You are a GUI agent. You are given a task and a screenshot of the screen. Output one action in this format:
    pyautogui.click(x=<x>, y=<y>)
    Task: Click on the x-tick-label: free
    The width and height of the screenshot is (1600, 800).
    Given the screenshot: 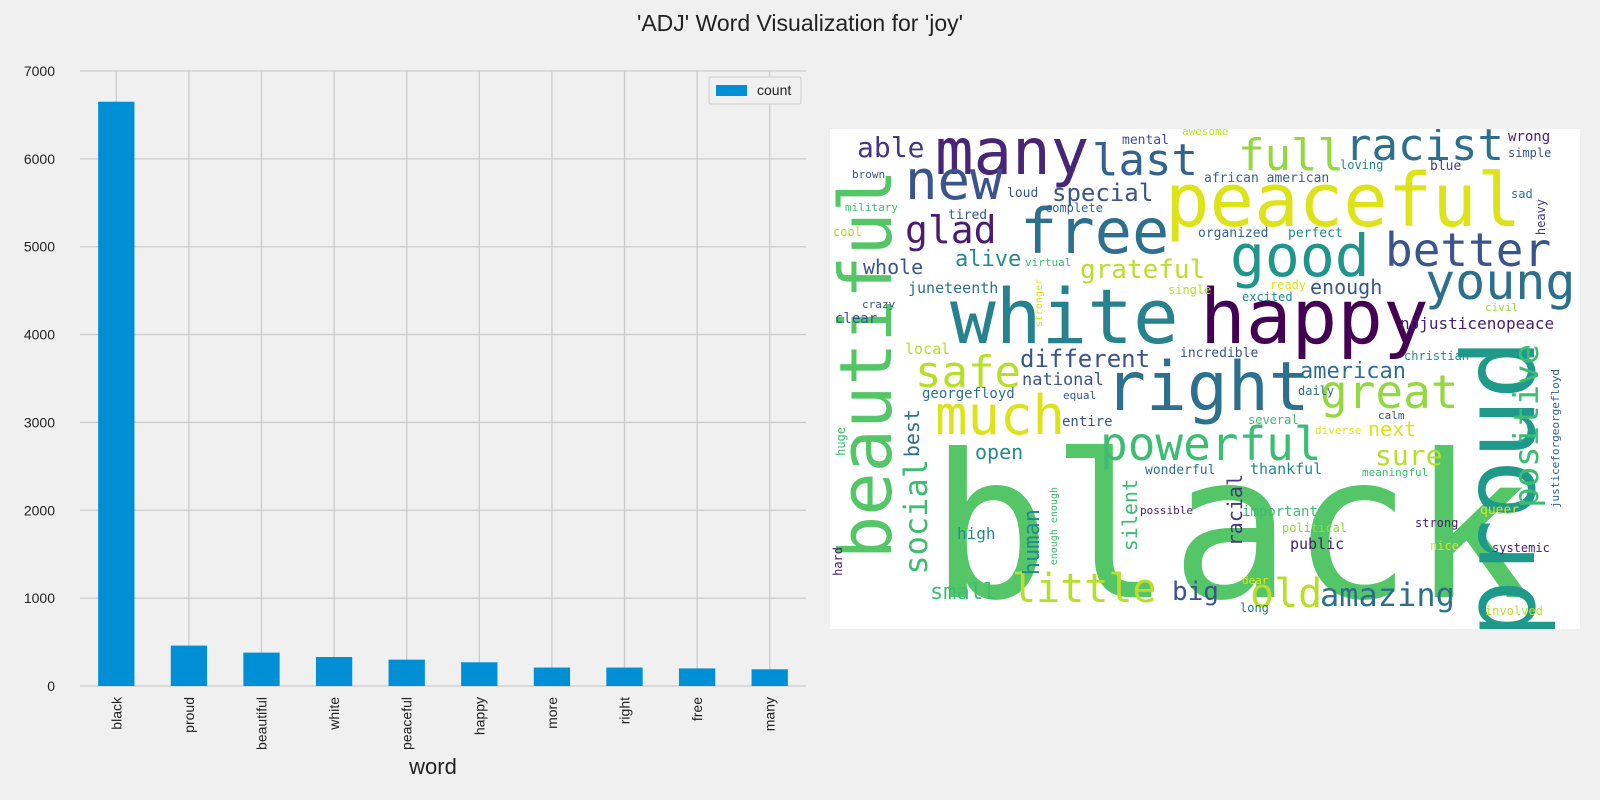 What is the action you would take?
    pyautogui.click(x=697, y=709)
    